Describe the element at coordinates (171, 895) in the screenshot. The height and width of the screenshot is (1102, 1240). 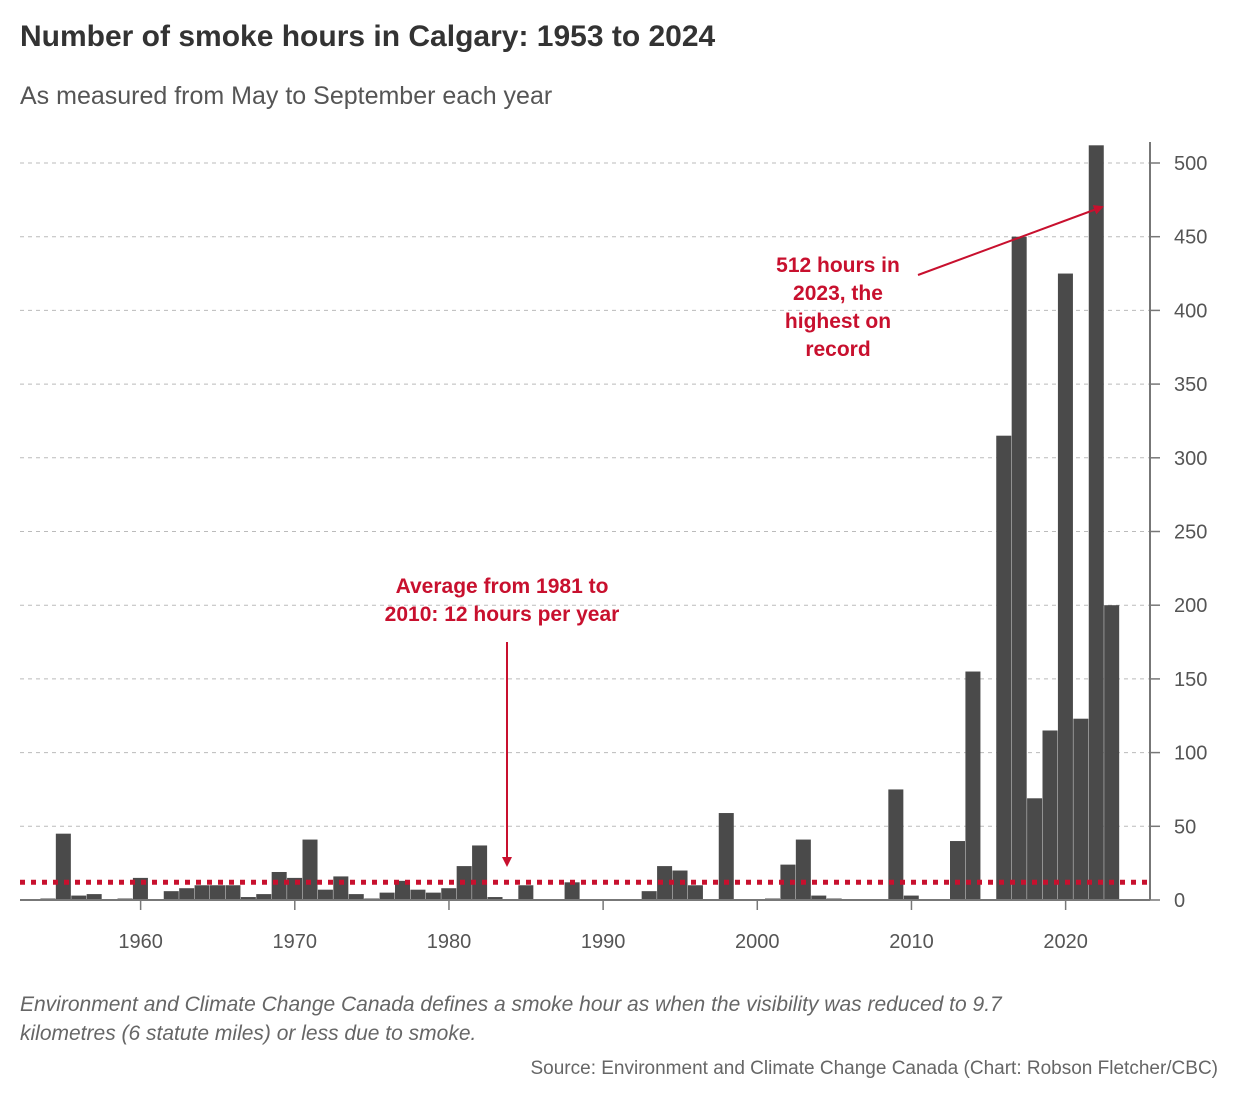
I see `bar-1962` at that location.